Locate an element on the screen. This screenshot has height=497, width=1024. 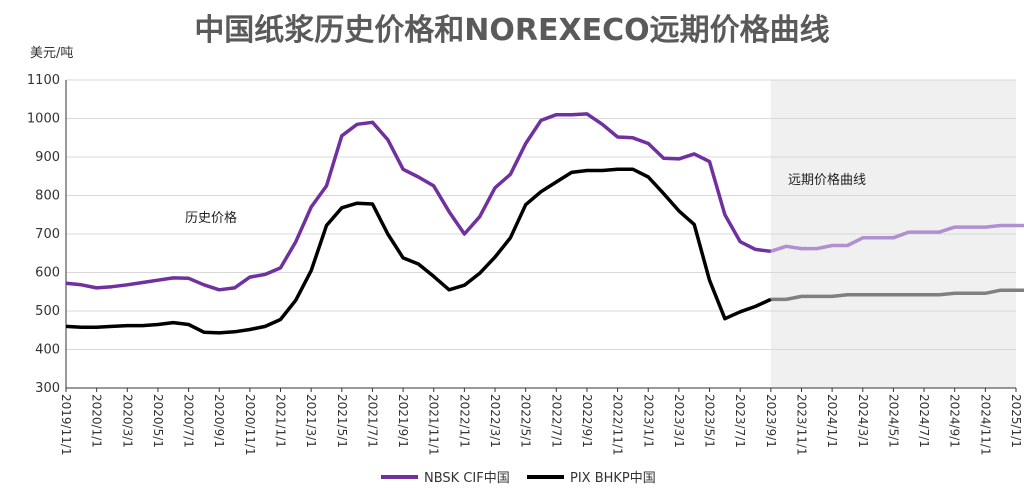
y-axis-label: 美元/吨 is located at coordinates (51, 53).